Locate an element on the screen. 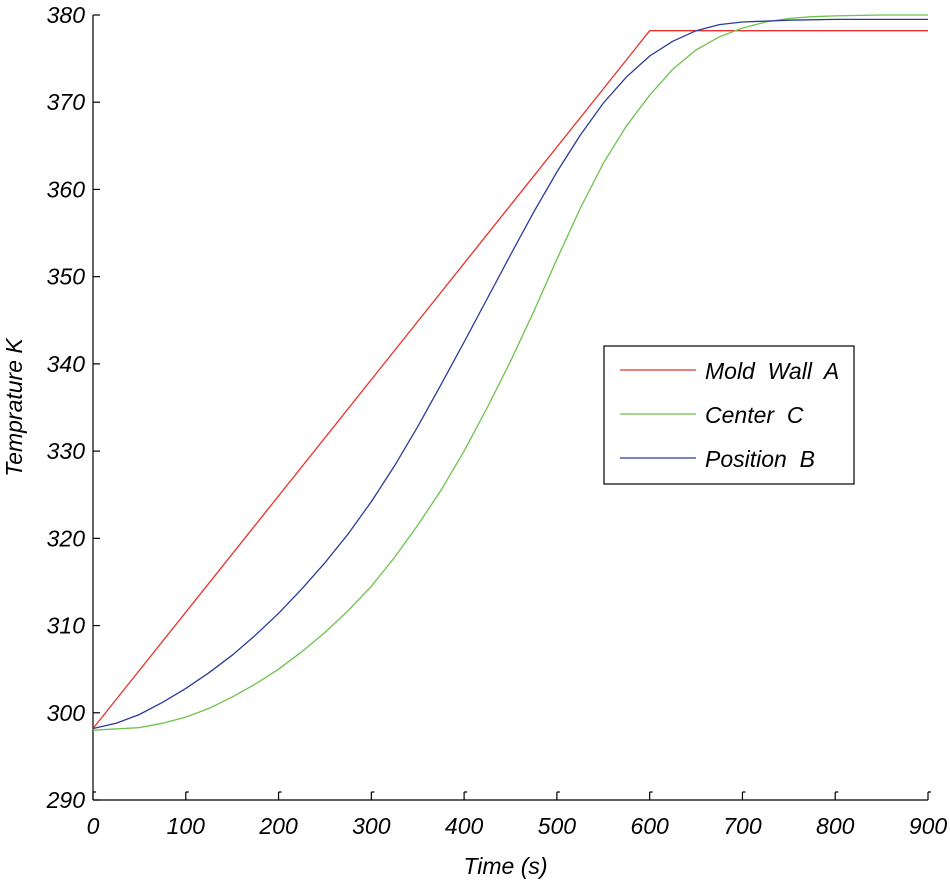 The image size is (950, 883). legend-box is located at coordinates (729, 415).